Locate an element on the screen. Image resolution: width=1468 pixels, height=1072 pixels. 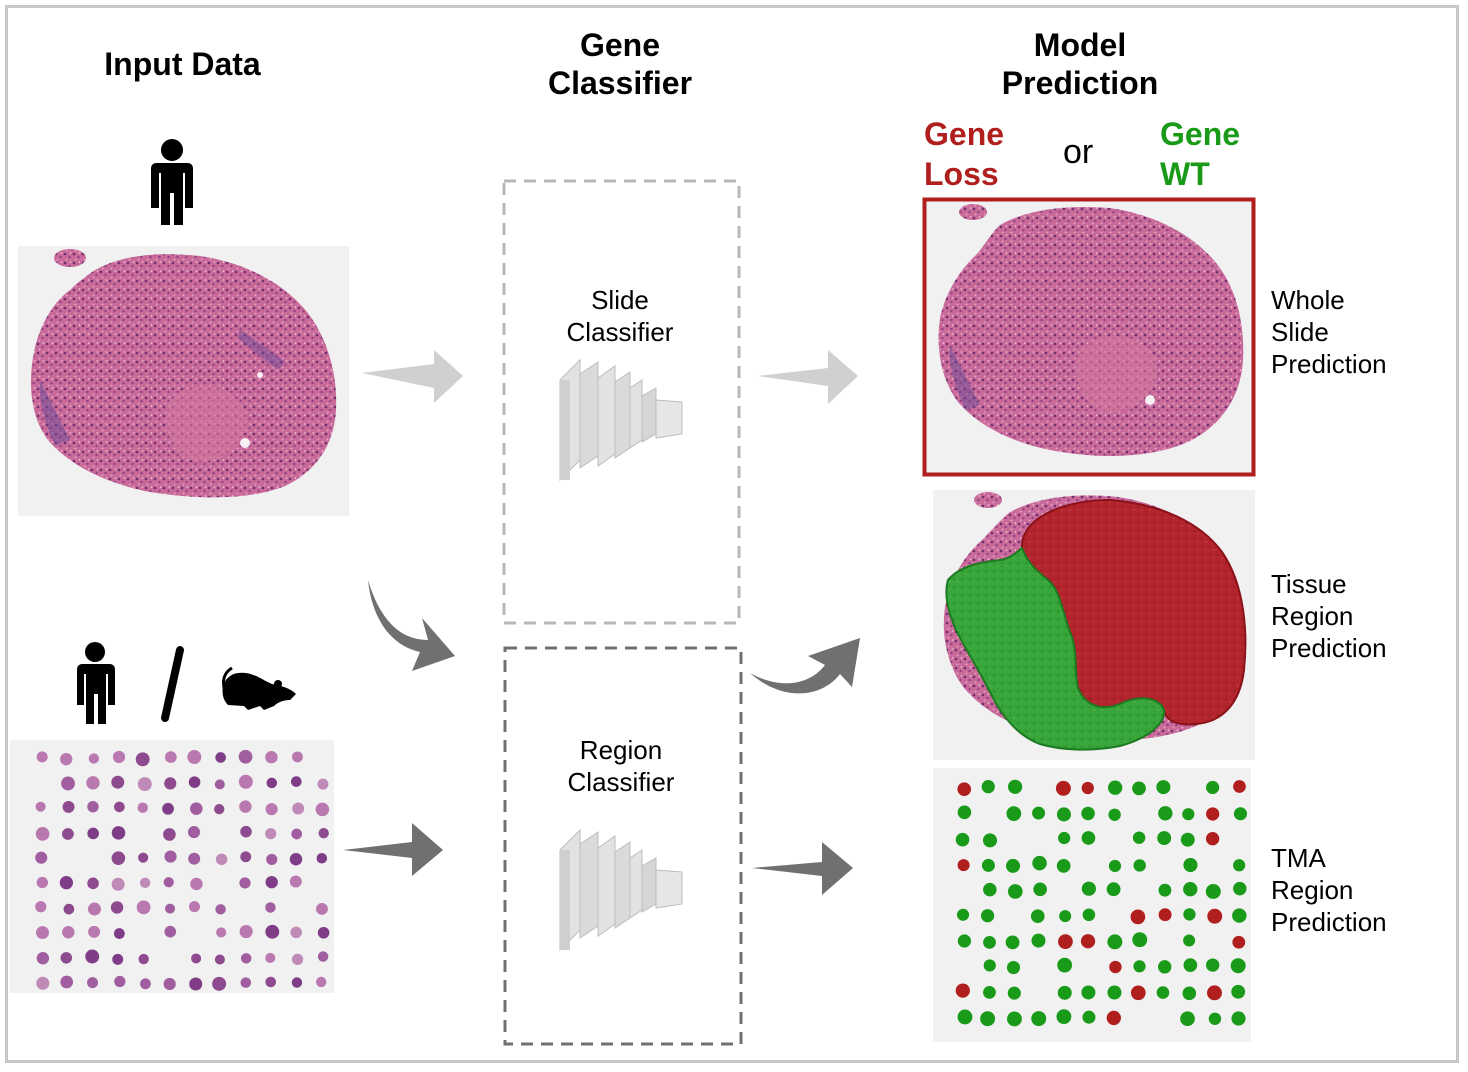
arrow-slide-classifier-to-whole-slide is located at coordinates (808, 377).